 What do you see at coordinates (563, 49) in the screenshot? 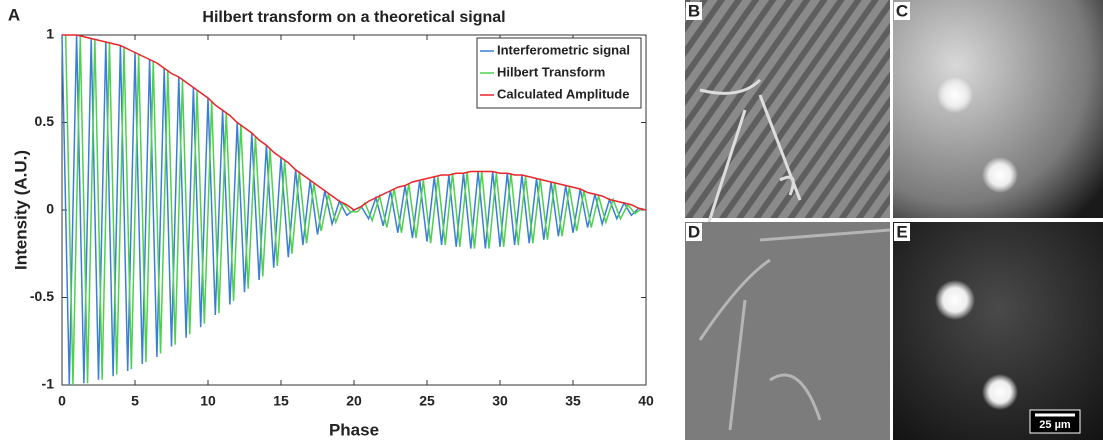
I see `legend-label: Interferometric signal` at bounding box center [563, 49].